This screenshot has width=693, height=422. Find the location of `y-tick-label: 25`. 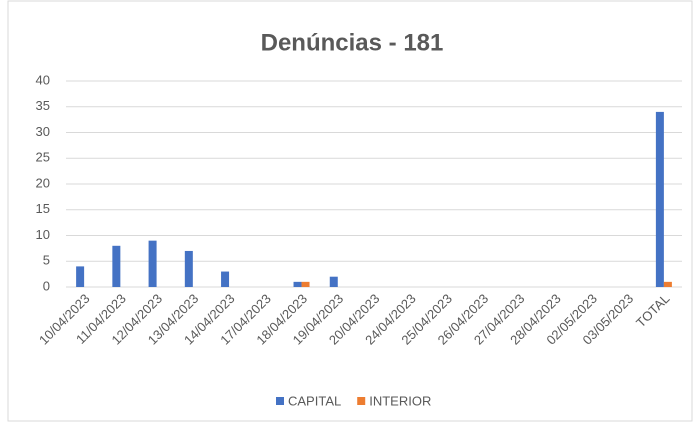

y-tick-label: 25 is located at coordinates (43, 157).